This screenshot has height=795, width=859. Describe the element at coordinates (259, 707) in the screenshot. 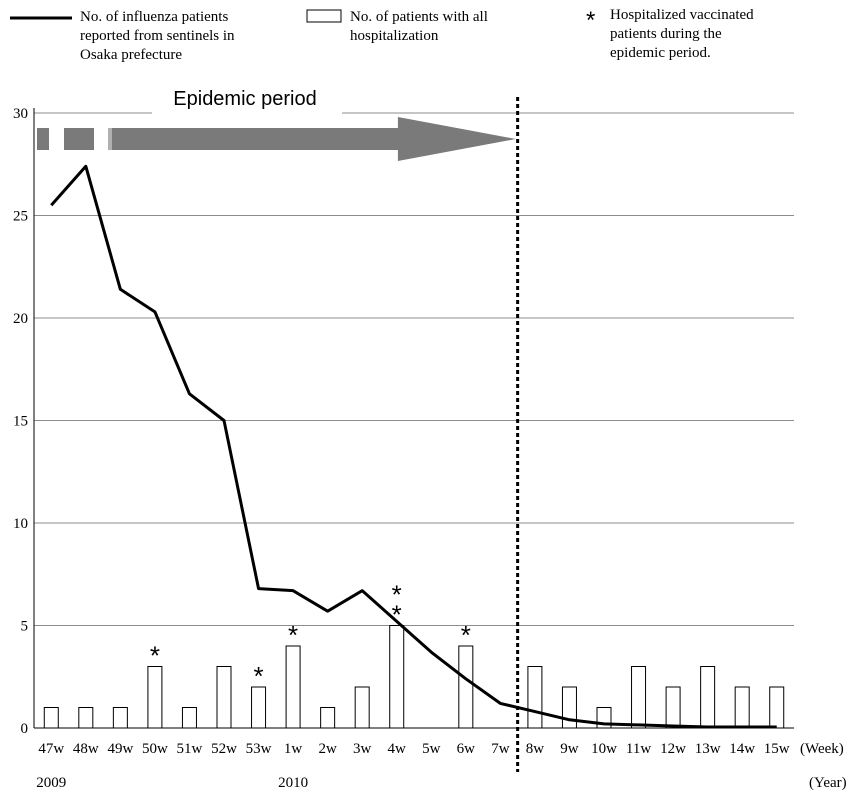

I see `bar-53w` at that location.